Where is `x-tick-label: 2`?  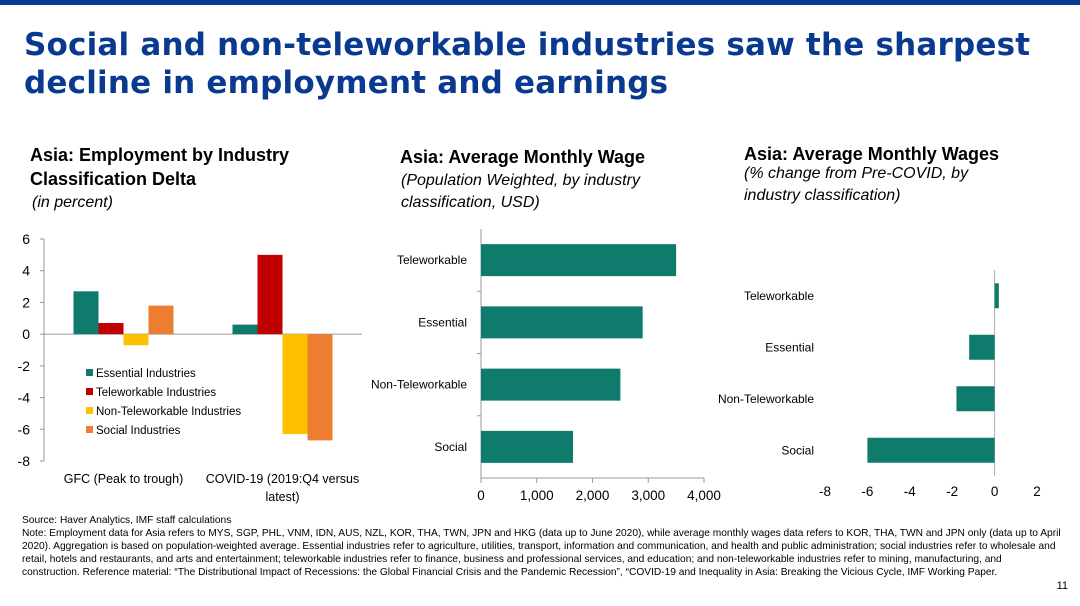
x-tick-label: 2 is located at coordinates (1037, 491).